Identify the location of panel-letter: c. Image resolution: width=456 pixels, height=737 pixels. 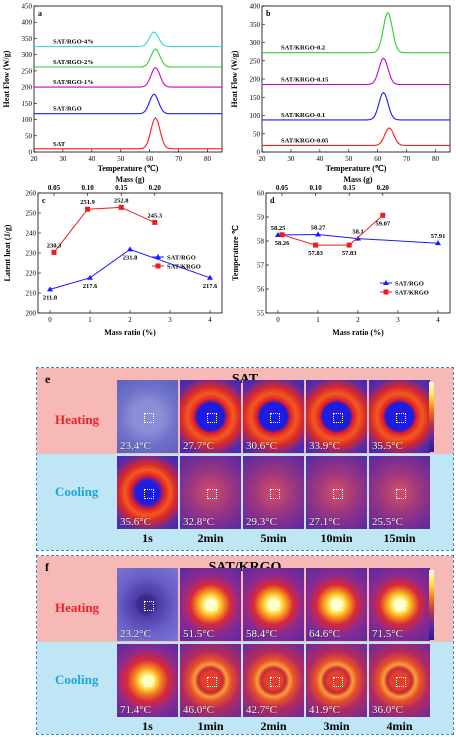
(44, 200).